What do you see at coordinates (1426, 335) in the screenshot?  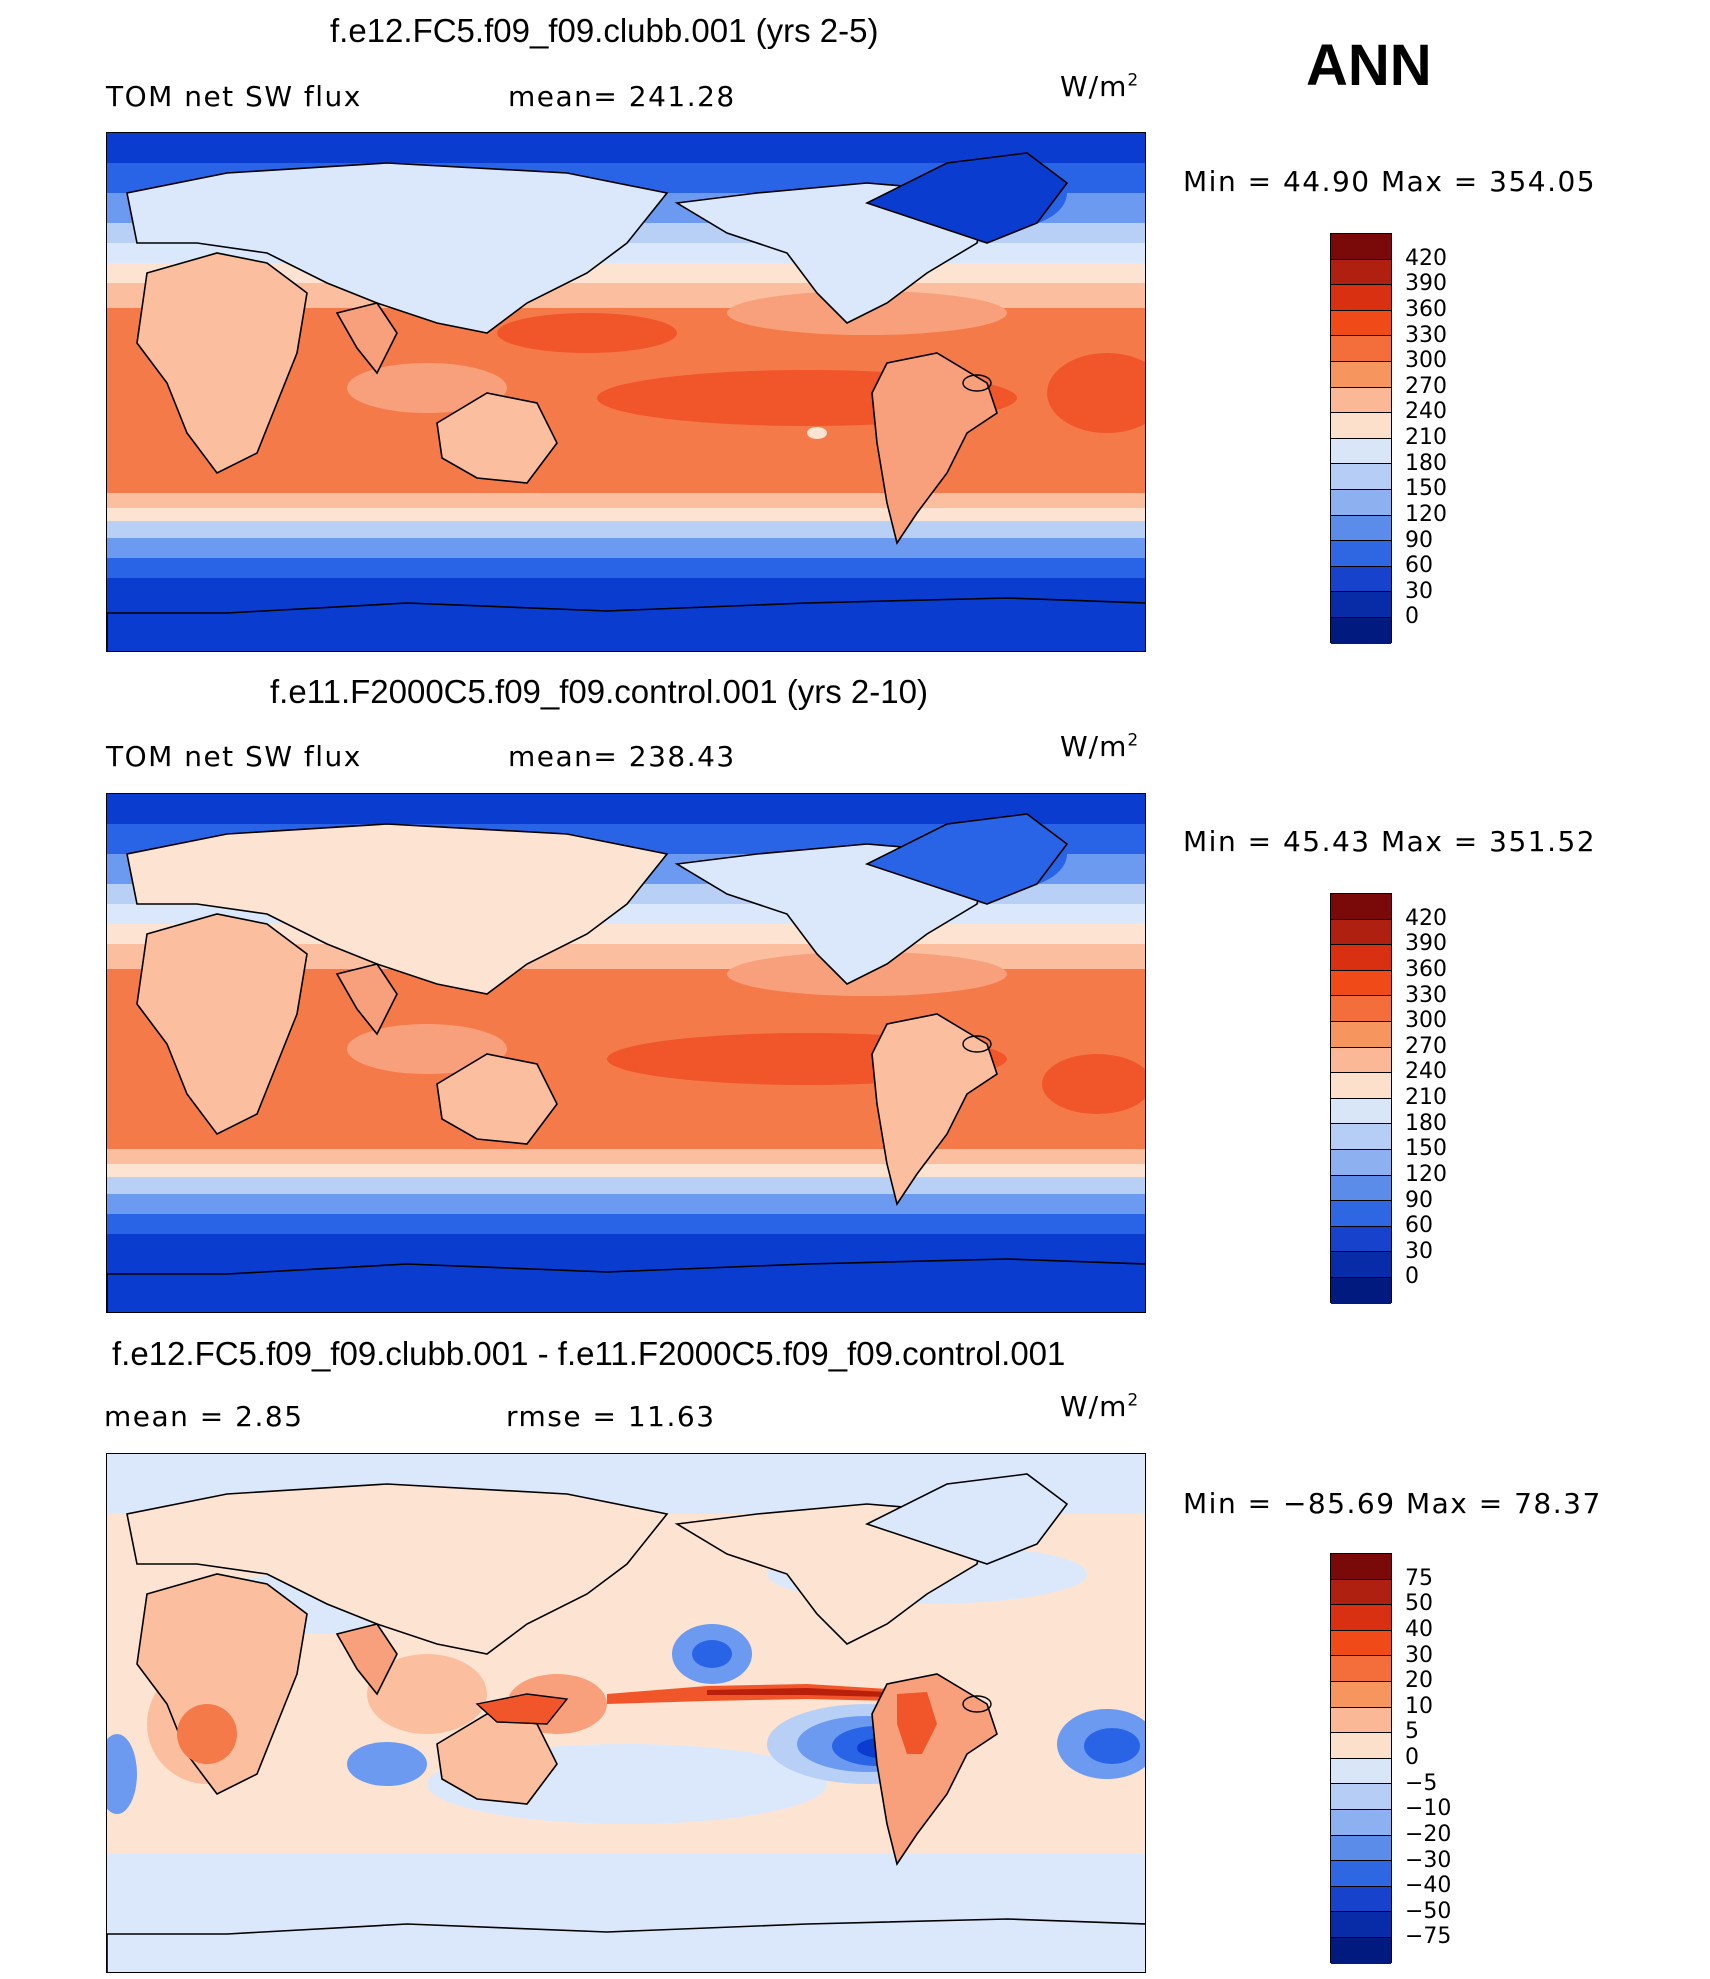 I see `colorbar-tick-label: 330` at bounding box center [1426, 335].